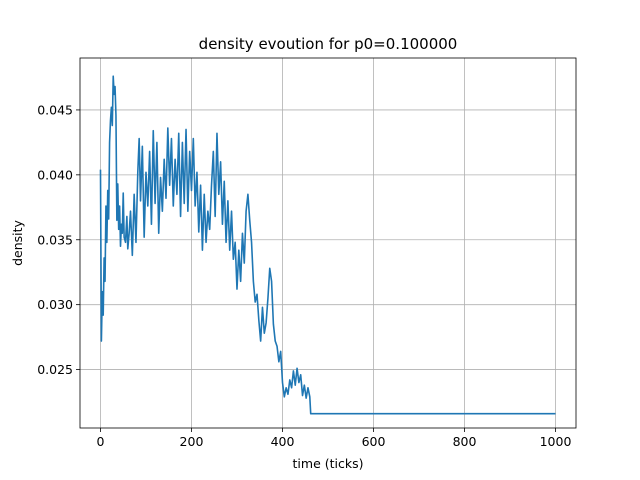  I want to click on x-tick-label: 0, so click(101, 441).